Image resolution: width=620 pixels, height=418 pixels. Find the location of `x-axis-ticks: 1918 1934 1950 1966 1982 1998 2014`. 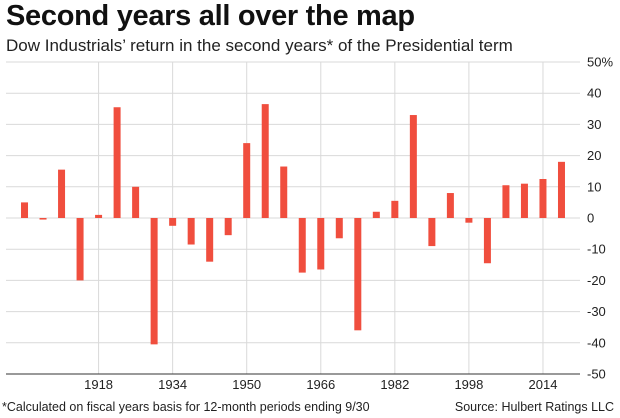

x-axis-ticks: 1918 1934 1950 1966 1982 1998 2014 is located at coordinates (320, 384).